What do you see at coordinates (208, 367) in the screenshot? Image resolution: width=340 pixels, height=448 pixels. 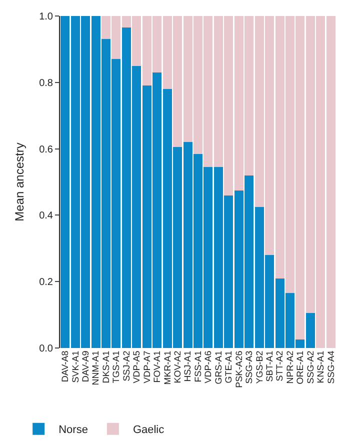 I see `x-tick-label: VDP-A6` at bounding box center [208, 367].